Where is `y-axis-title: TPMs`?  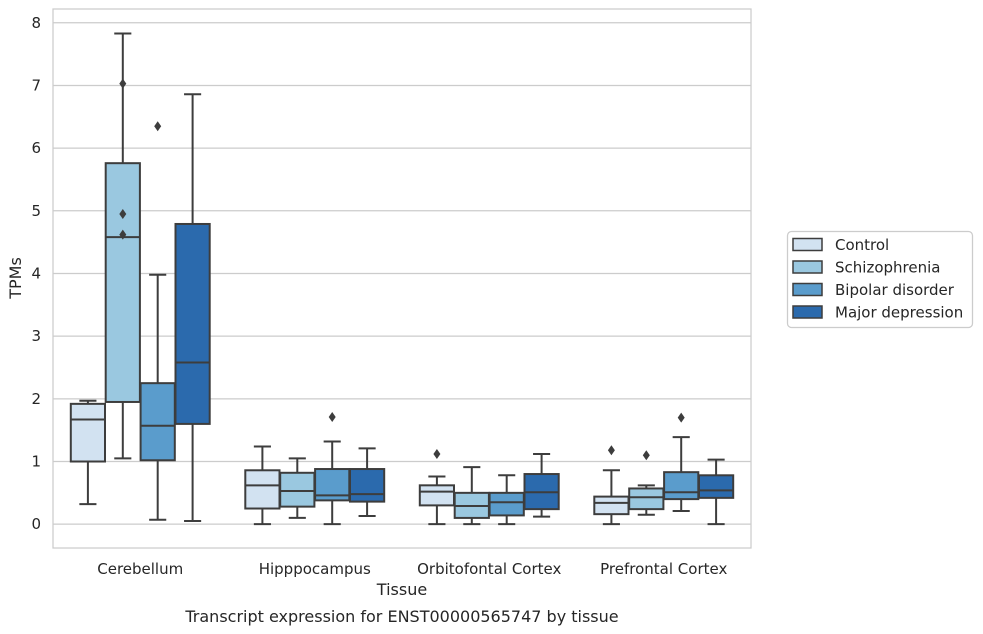
y-axis-title: TPMs is located at coordinates (15, 278).